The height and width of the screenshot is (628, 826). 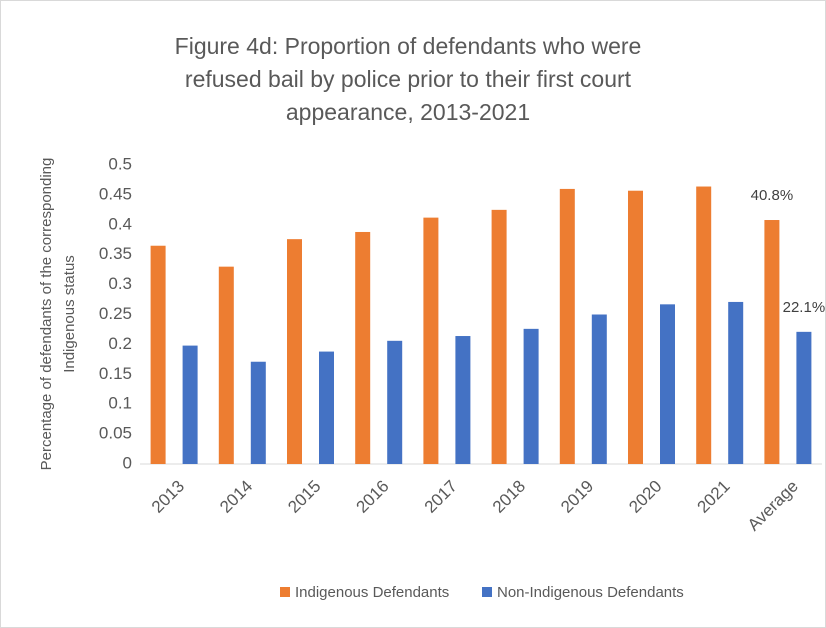 I want to click on y-tick-label: 0, so click(x=127, y=462).